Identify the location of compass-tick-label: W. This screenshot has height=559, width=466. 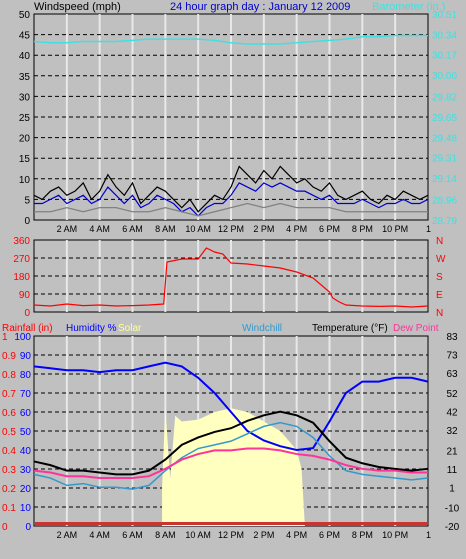
(441, 259).